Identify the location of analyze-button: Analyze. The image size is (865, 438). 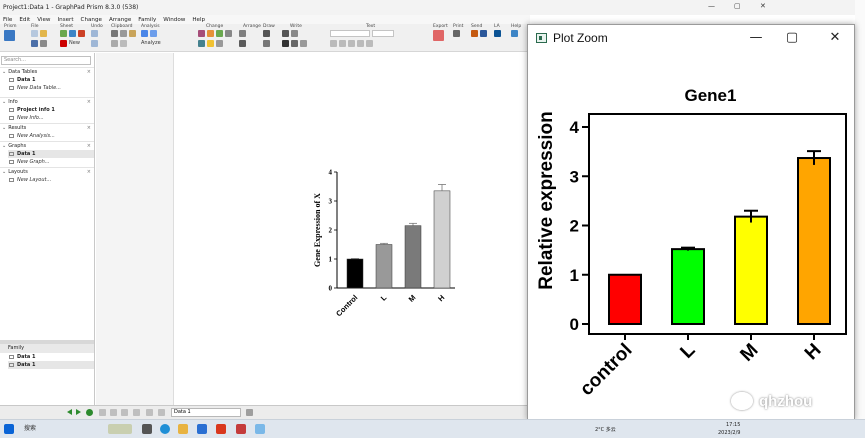
(151, 43).